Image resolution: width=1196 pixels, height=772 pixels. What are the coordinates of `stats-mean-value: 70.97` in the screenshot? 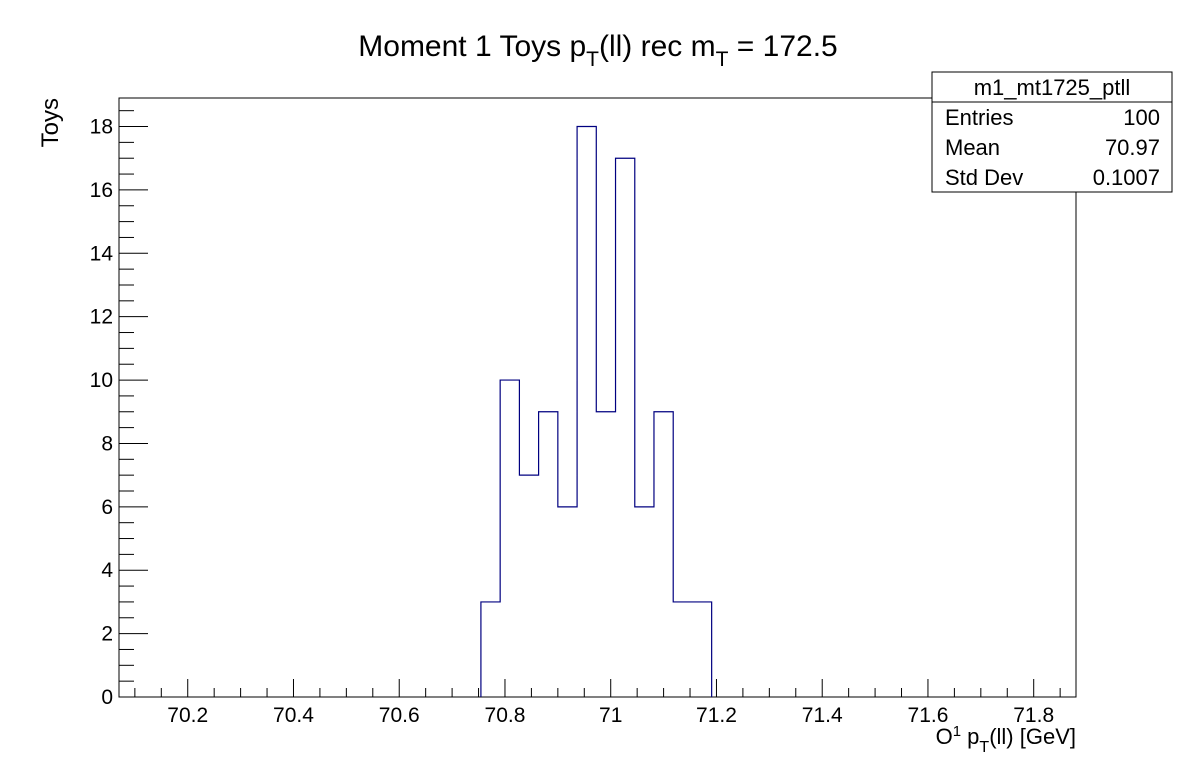 It's located at (1132, 147).